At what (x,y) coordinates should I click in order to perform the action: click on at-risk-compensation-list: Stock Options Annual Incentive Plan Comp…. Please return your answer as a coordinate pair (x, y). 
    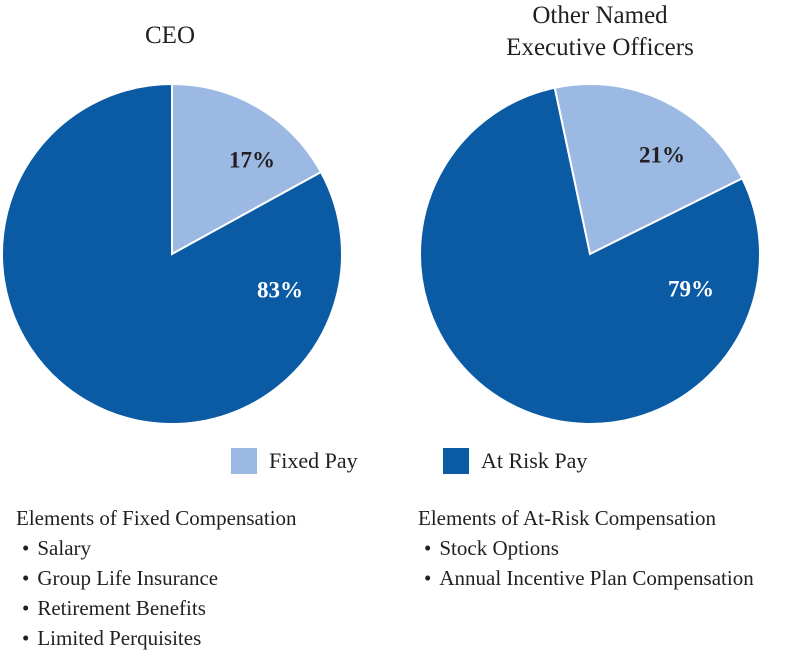
    Looking at the image, I should click on (586, 563).